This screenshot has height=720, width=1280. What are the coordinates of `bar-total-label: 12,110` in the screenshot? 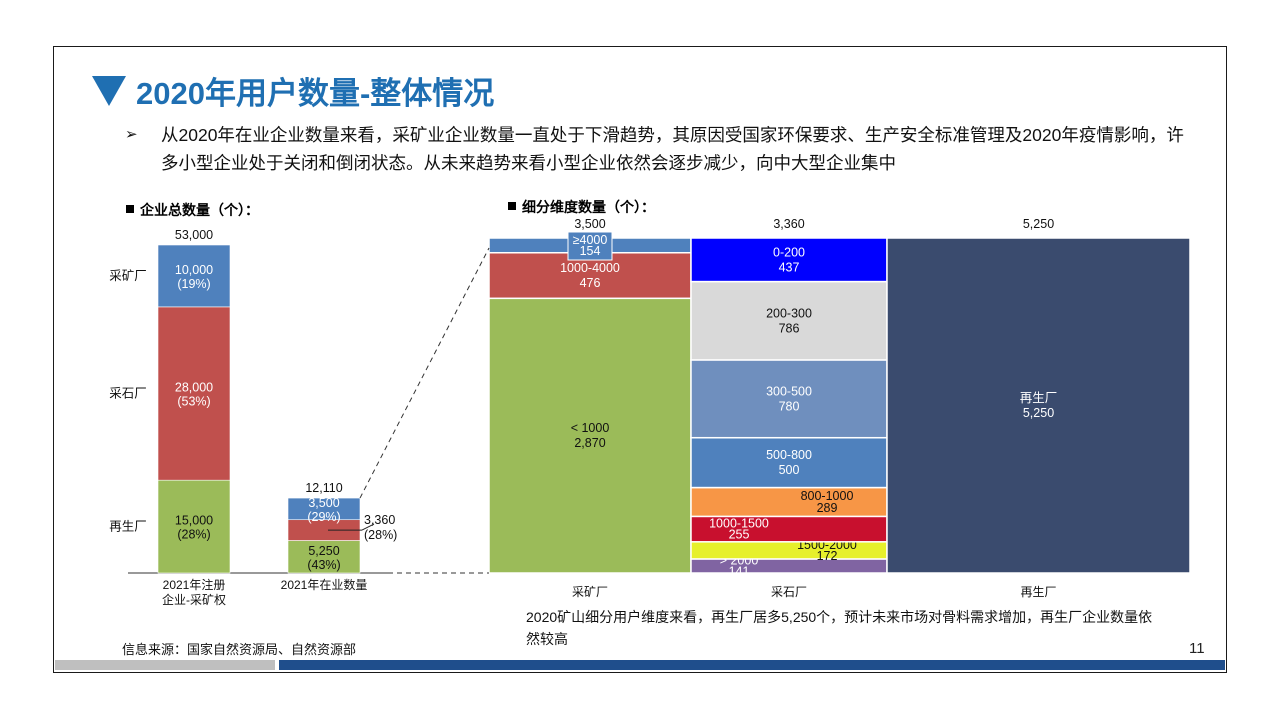 It's located at (323, 488).